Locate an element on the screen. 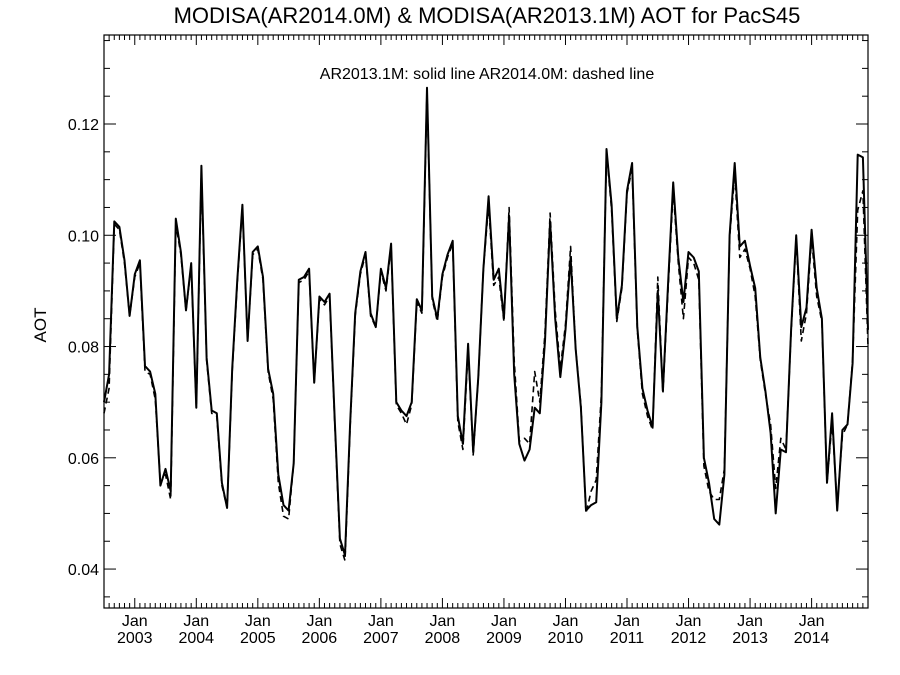  y-axis-label: AOT is located at coordinates (40, 325).